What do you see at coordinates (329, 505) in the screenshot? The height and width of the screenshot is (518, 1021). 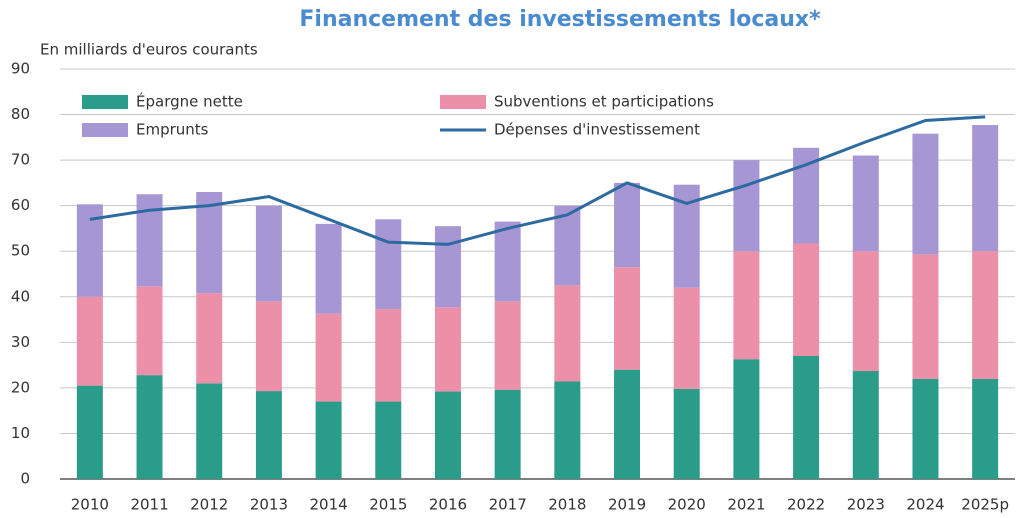 I see `x-tick-label: 2014` at bounding box center [329, 505].